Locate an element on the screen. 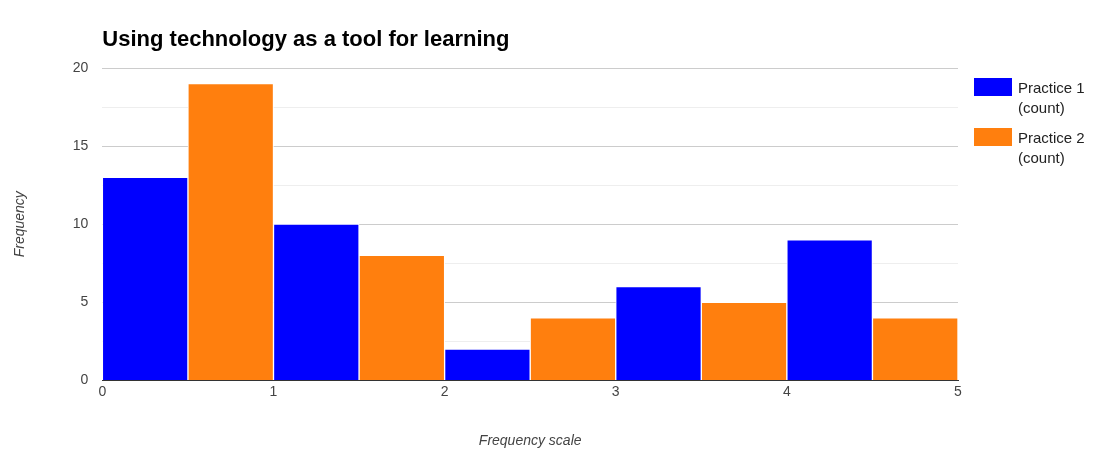 Image resolution: width=1116 pixels, height=454 pixels. legend-label: Practice 1 (count) is located at coordinates (1052, 98).